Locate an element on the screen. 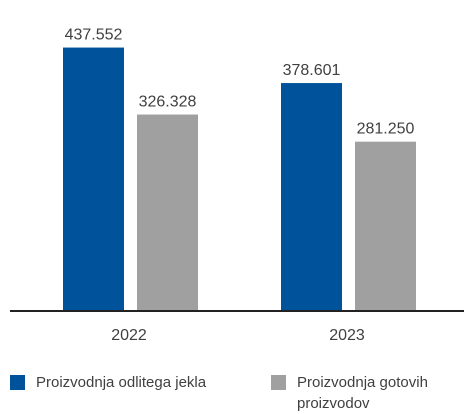  legend-label-series-1: Proizvodnja odlitega jekla is located at coordinates (121, 382).